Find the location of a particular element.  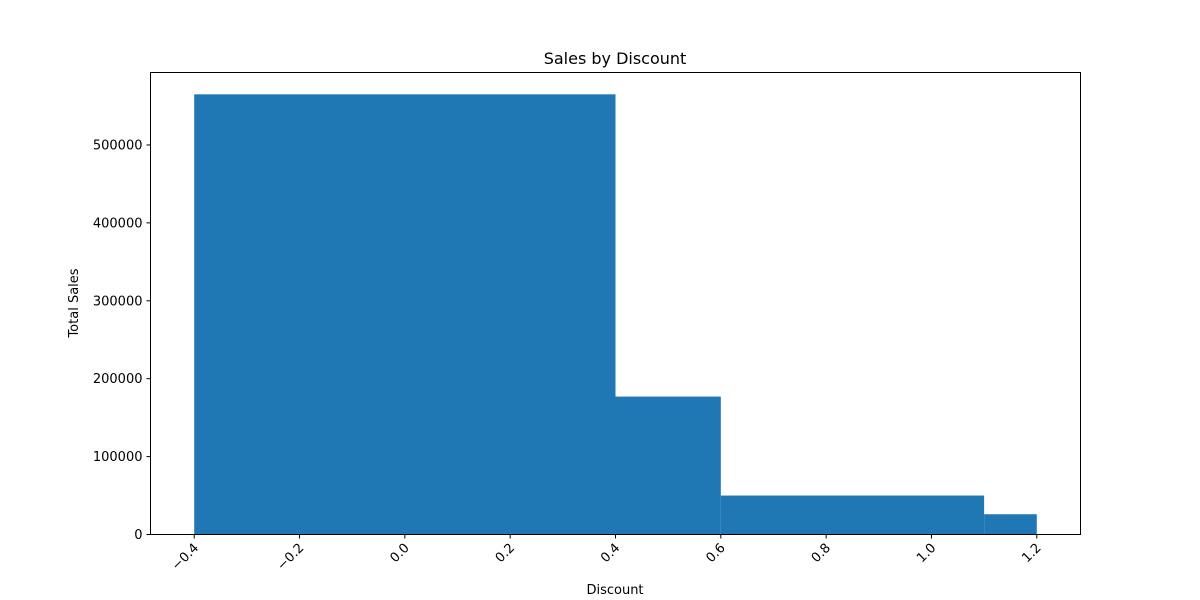

y-axis-label: Total Sales is located at coordinates (74, 303).